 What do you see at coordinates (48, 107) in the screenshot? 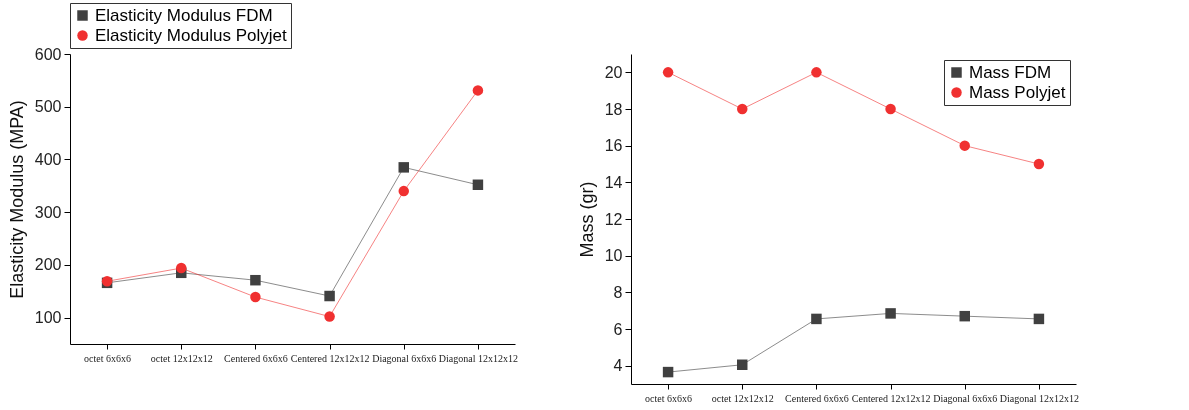
I see `y-tick-label: 500` at bounding box center [48, 107].